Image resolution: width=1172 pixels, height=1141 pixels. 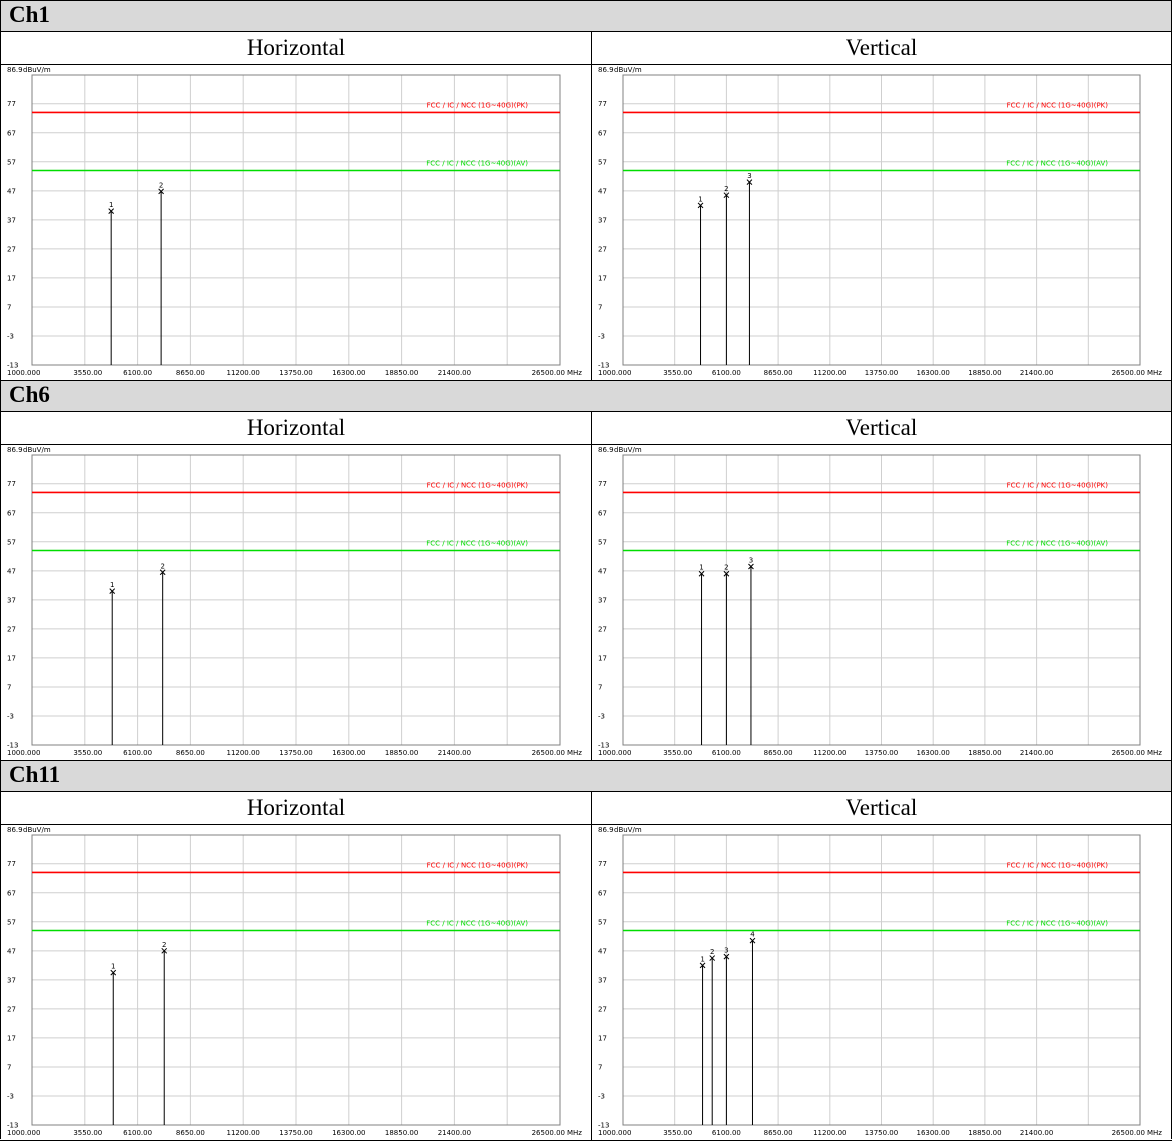 What do you see at coordinates (602, 104) in the screenshot?
I see `y-tick-label: 77` at bounding box center [602, 104].